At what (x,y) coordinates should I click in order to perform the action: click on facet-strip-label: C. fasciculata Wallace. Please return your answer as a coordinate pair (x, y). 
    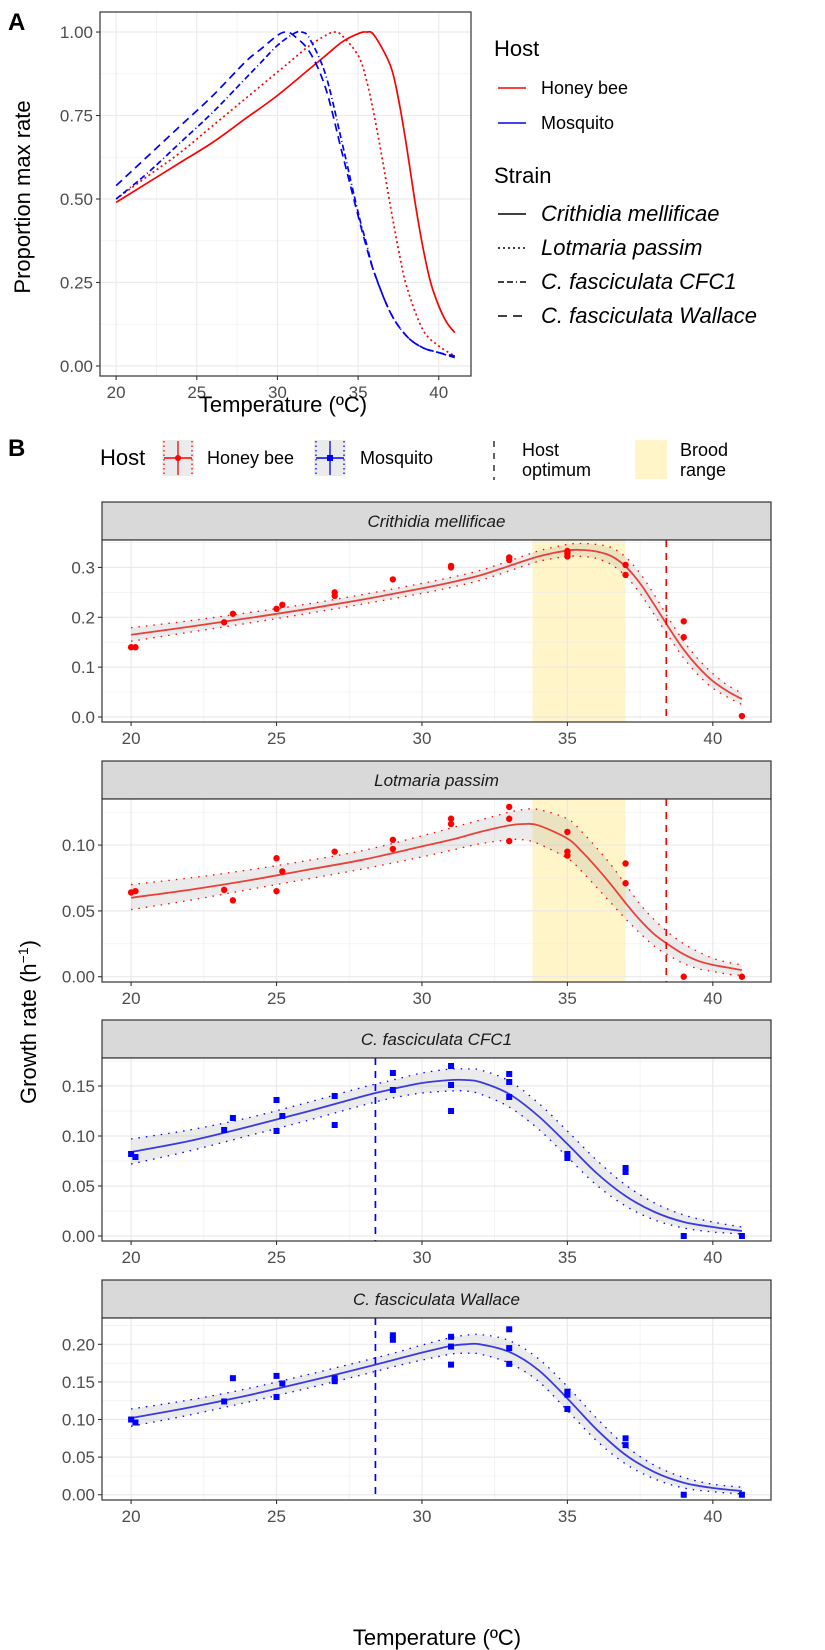
    Looking at the image, I should click on (436, 1299).